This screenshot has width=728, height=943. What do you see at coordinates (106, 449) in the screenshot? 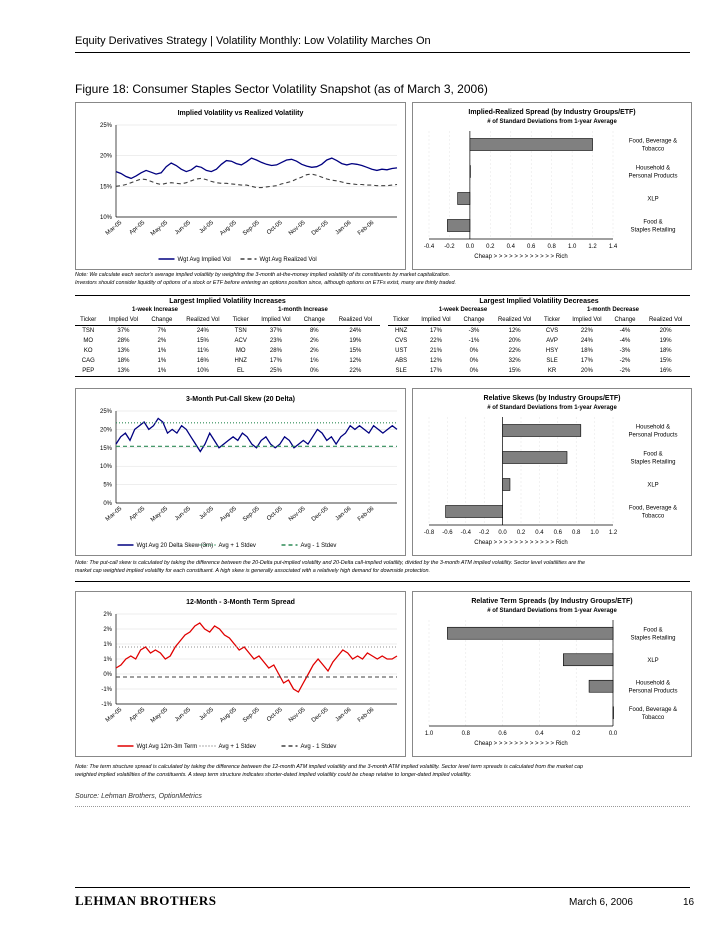
I see `y-tick-label: 15%` at bounding box center [106, 449].